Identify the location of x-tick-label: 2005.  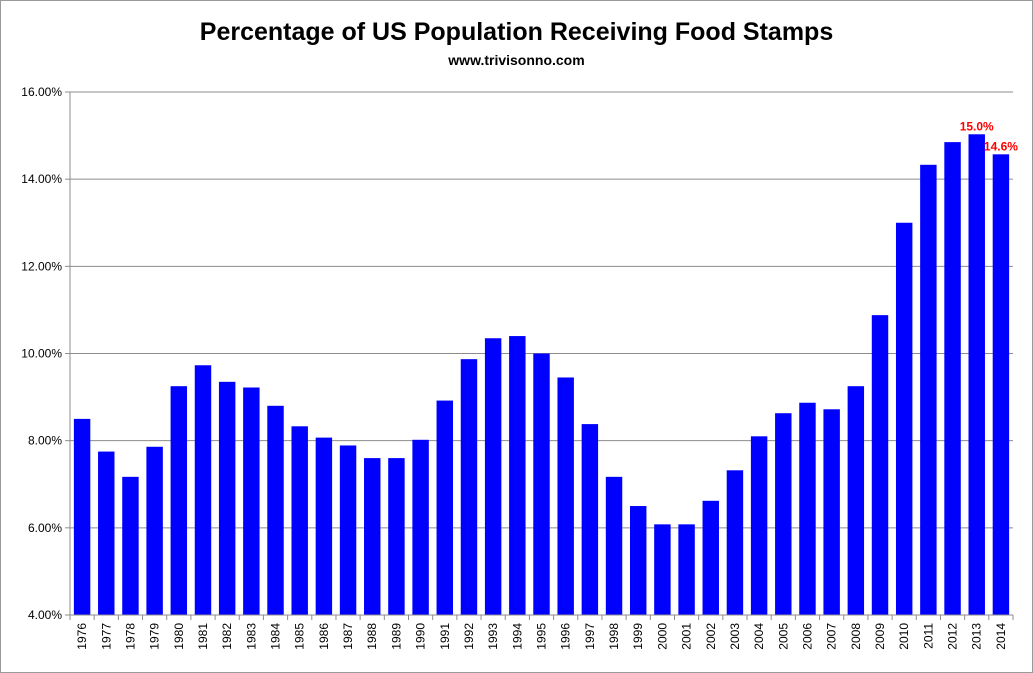
(783, 636).